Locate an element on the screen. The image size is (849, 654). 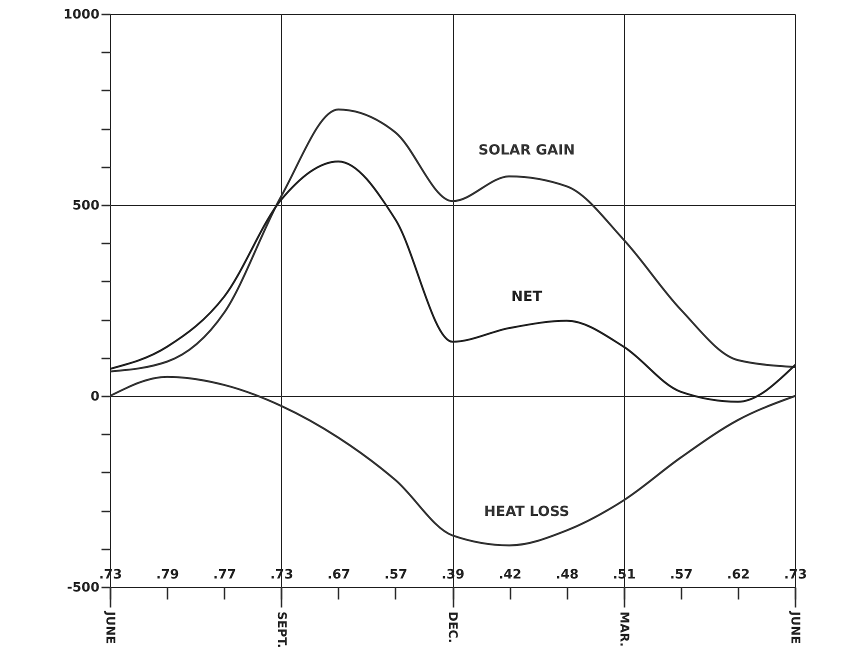
text: DEC. is located at coordinates (453, 628).